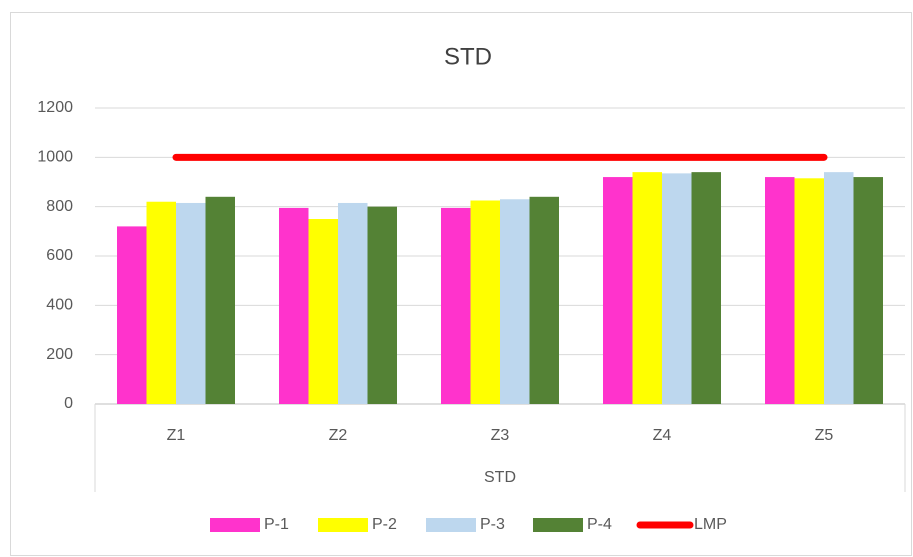 This screenshot has width=913, height=557. I want to click on x-tick-label: Z5, so click(824, 435).